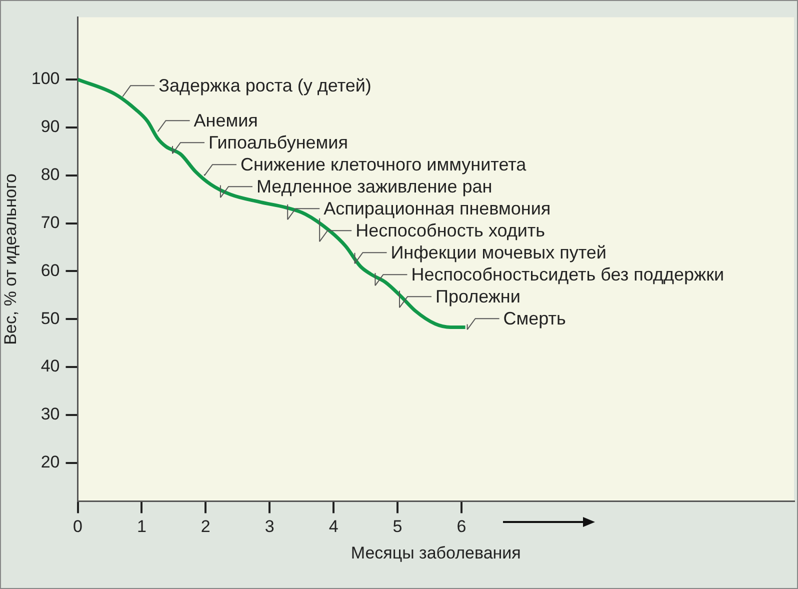 This screenshot has width=798, height=589. I want to click on annotation: Медленное заживление ран, so click(374, 186).